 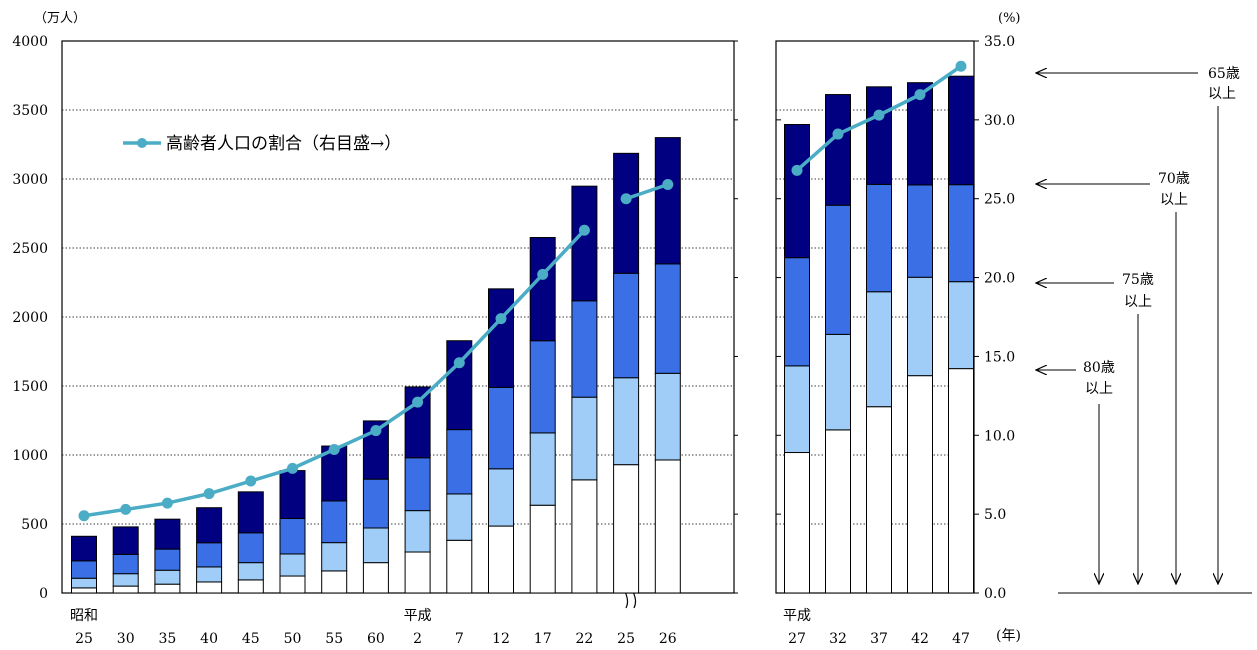 What do you see at coordinates (1138, 280) in the screenshot?
I see `ann-75-line1: 75歳` at bounding box center [1138, 280].